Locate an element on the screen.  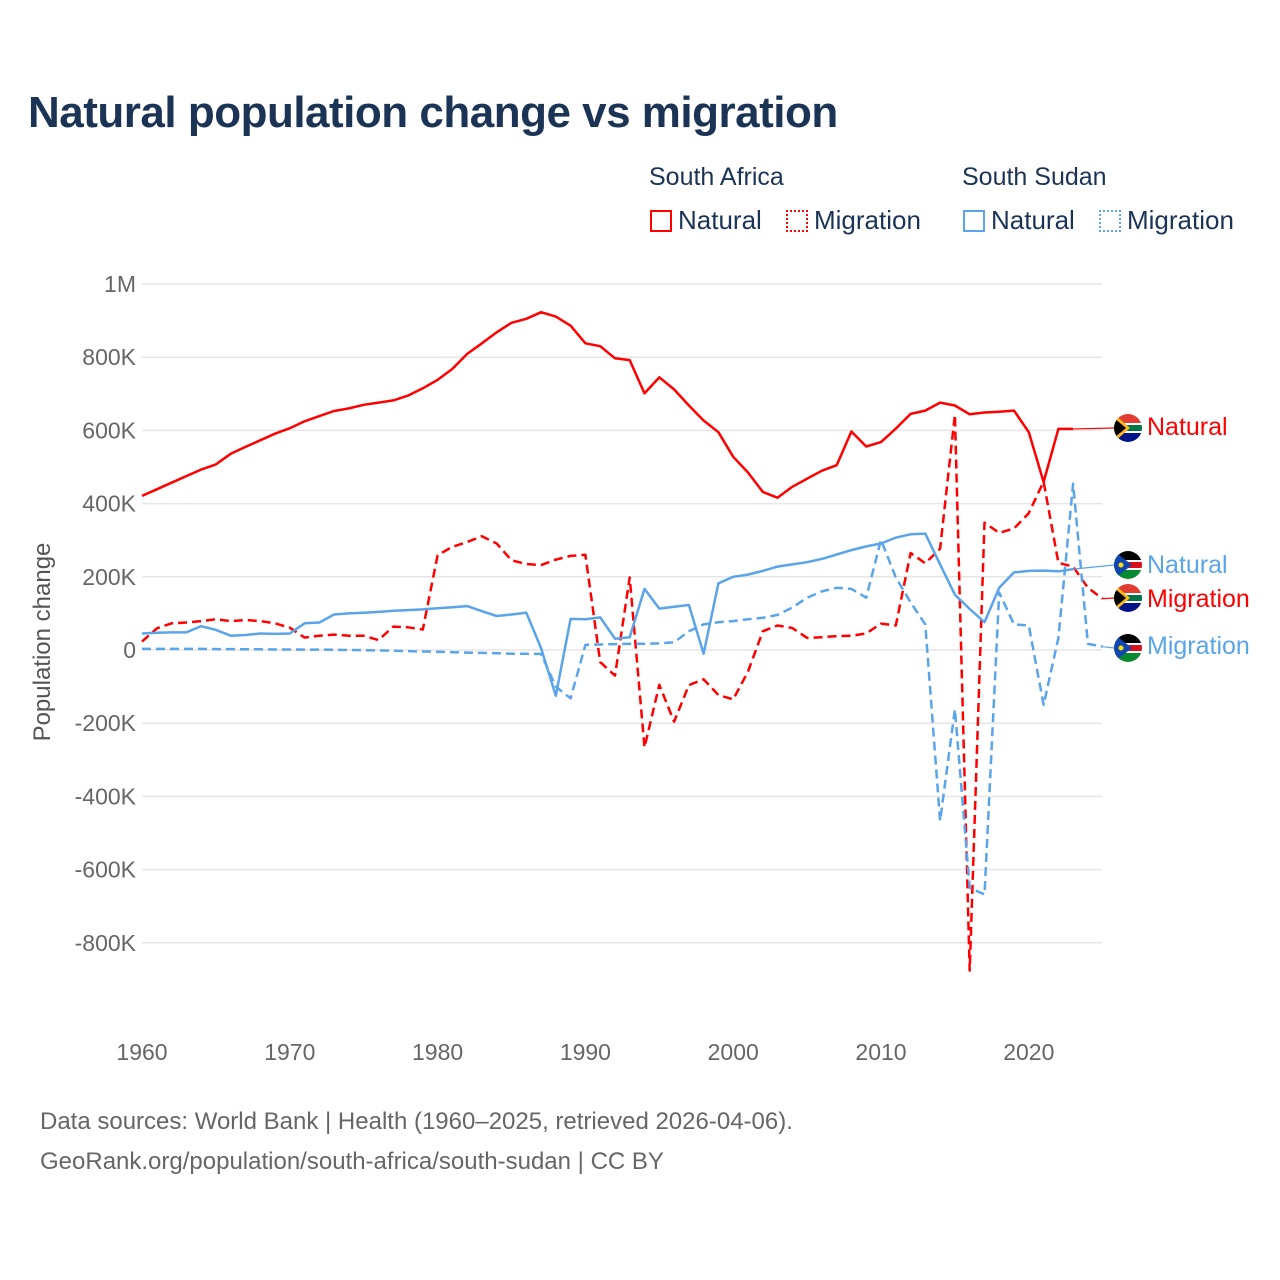
y-tick-label: -800K is located at coordinates (106, 943).